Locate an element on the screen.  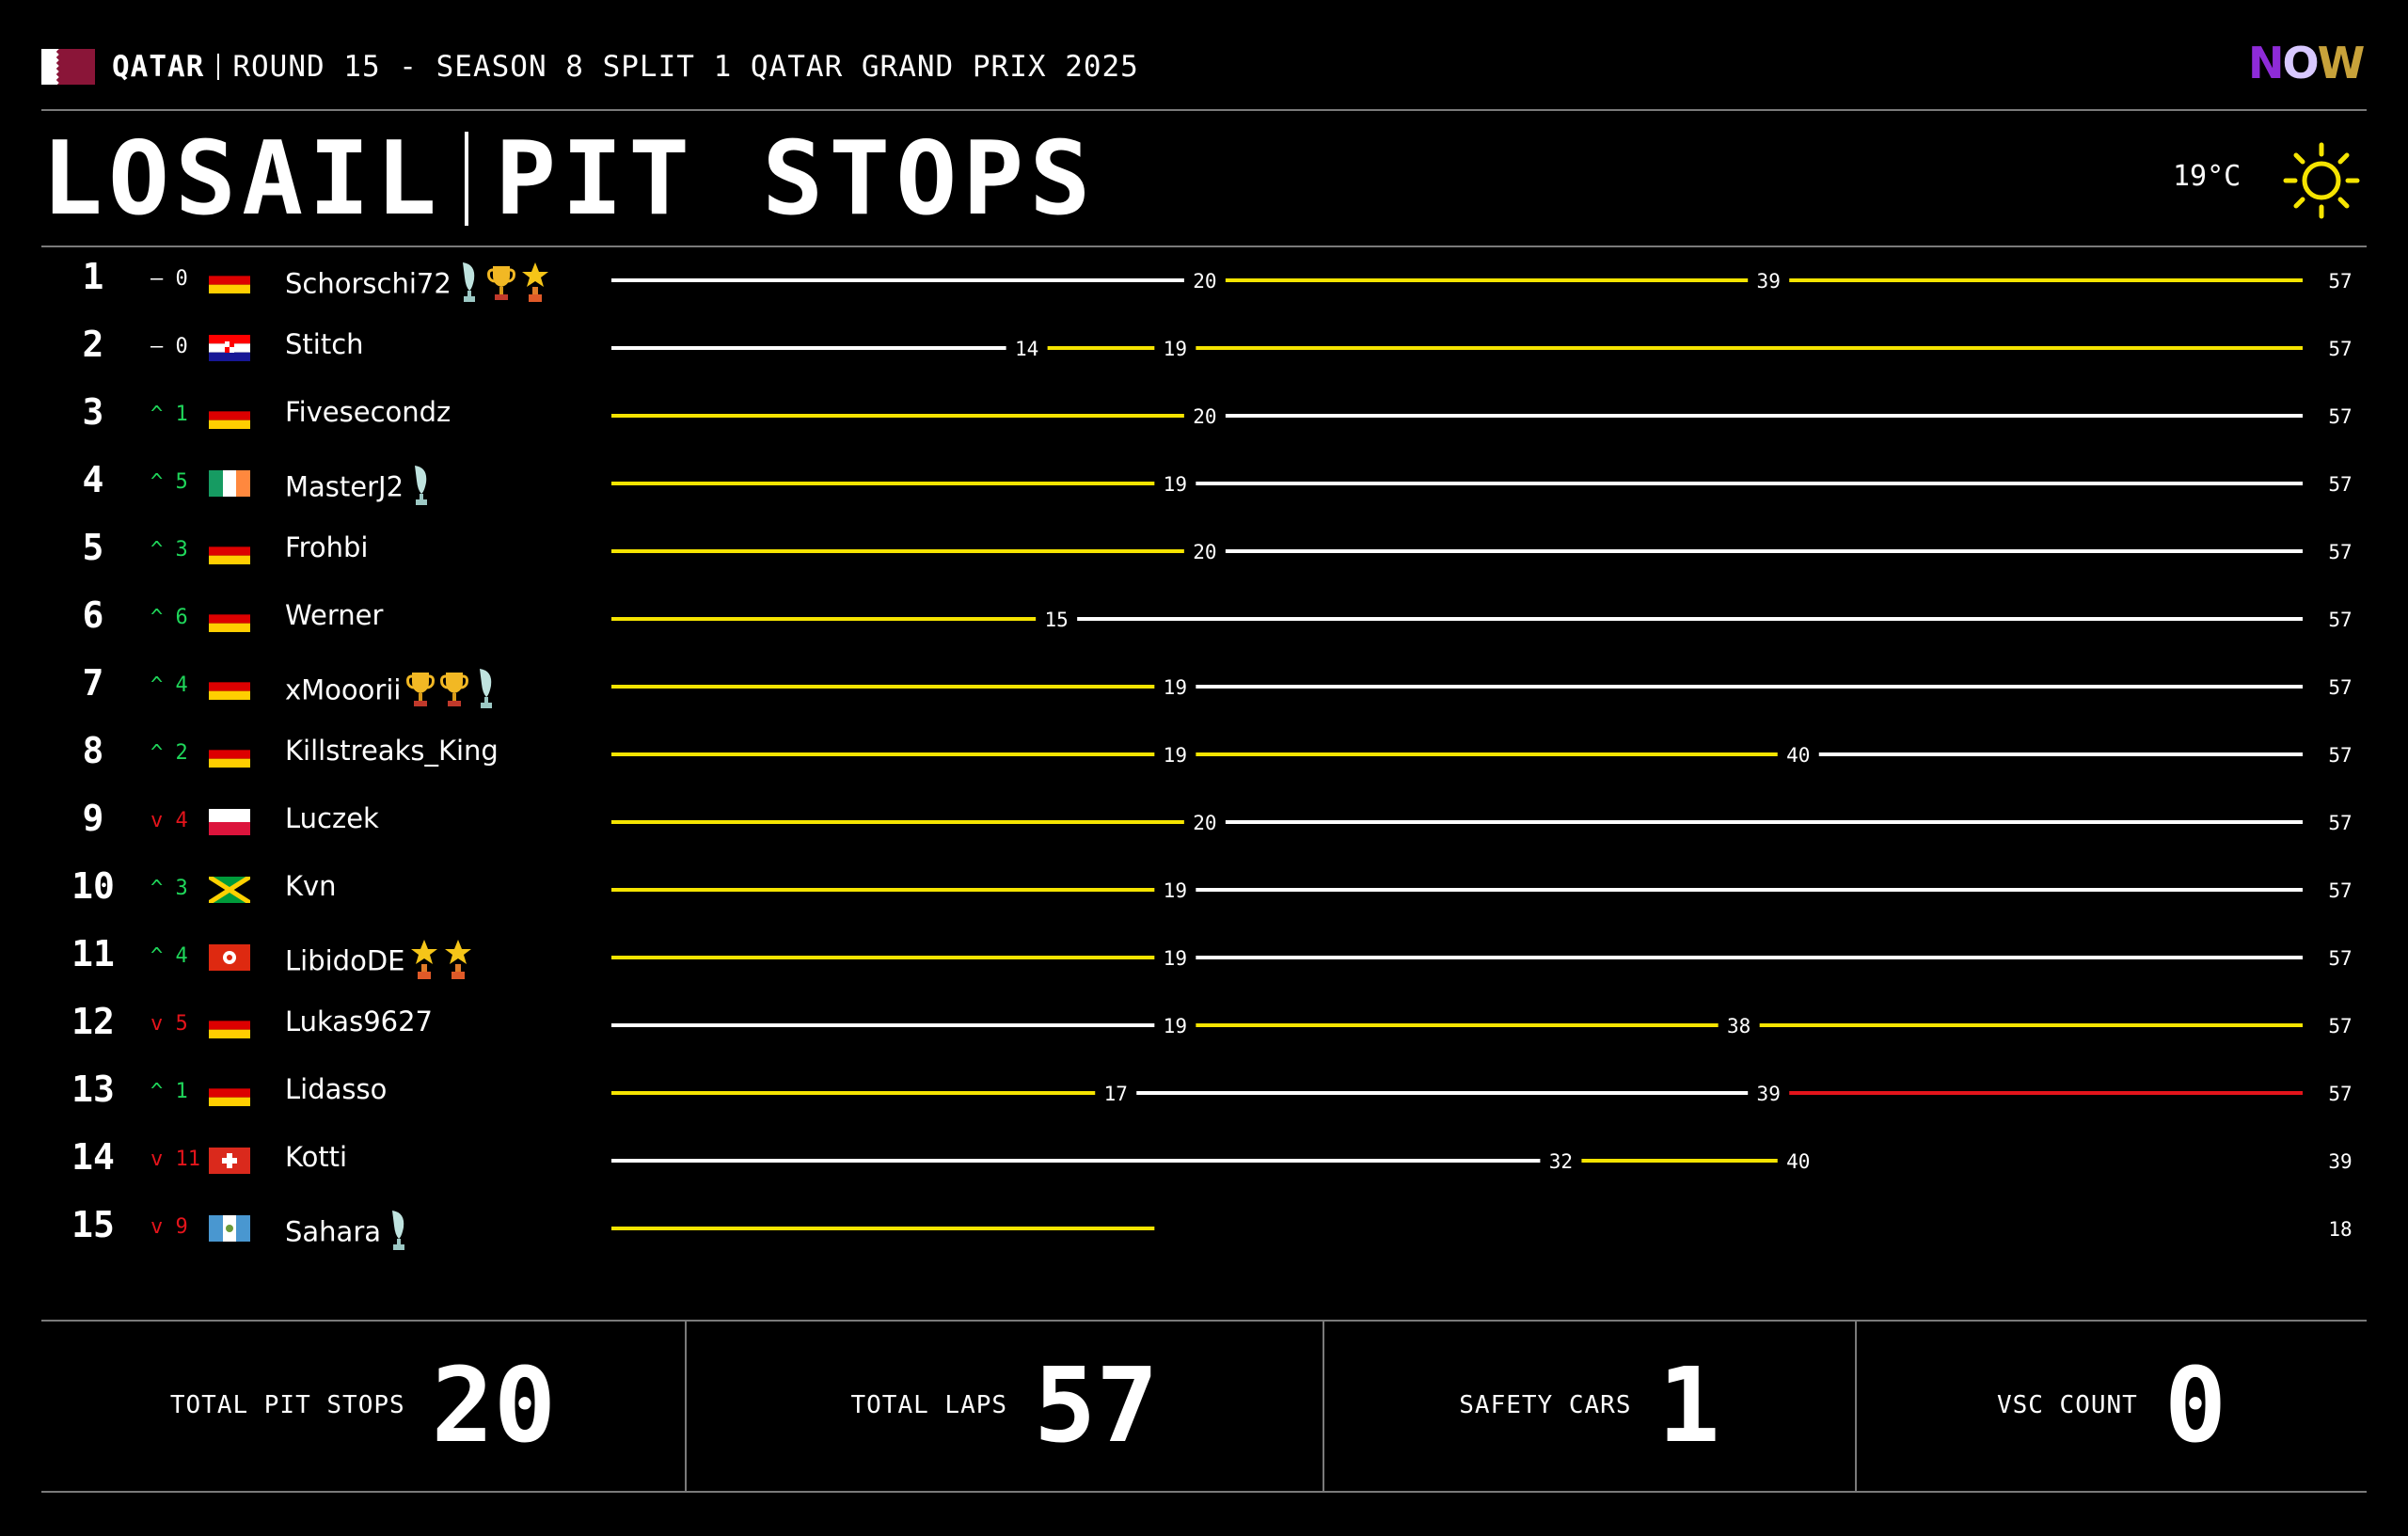
position-change: ^ 1 is located at coordinates (169, 1091).